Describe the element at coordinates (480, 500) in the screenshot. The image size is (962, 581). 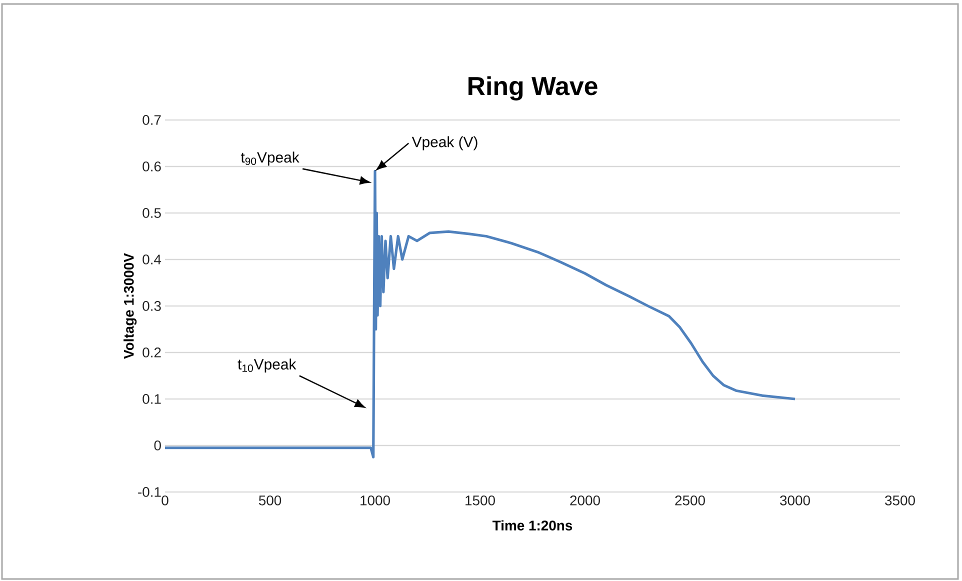
I see `x-tick-label: 1500` at that location.